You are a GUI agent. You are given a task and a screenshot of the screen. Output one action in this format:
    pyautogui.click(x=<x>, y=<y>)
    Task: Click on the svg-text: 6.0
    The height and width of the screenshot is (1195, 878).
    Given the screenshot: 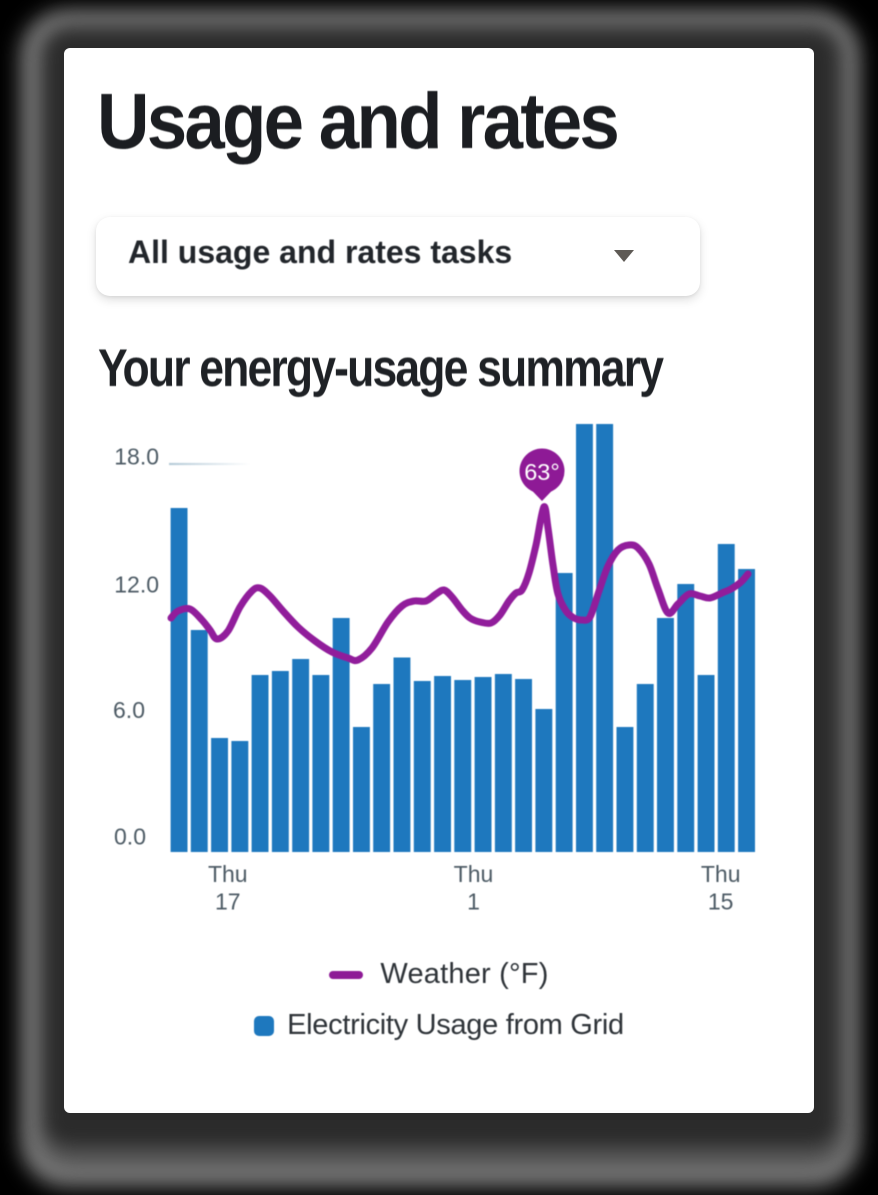 What is the action you would take?
    pyautogui.click(x=129, y=710)
    